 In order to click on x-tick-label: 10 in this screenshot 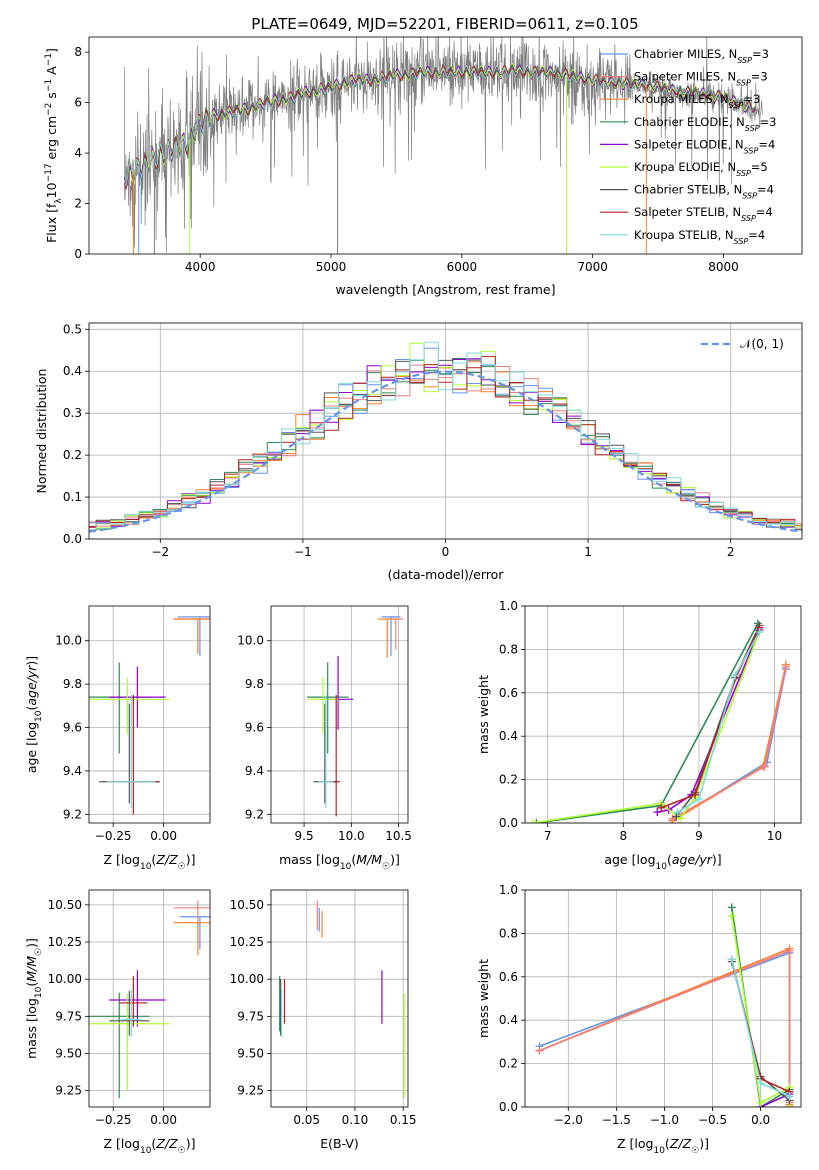, I will do `click(774, 836)`.